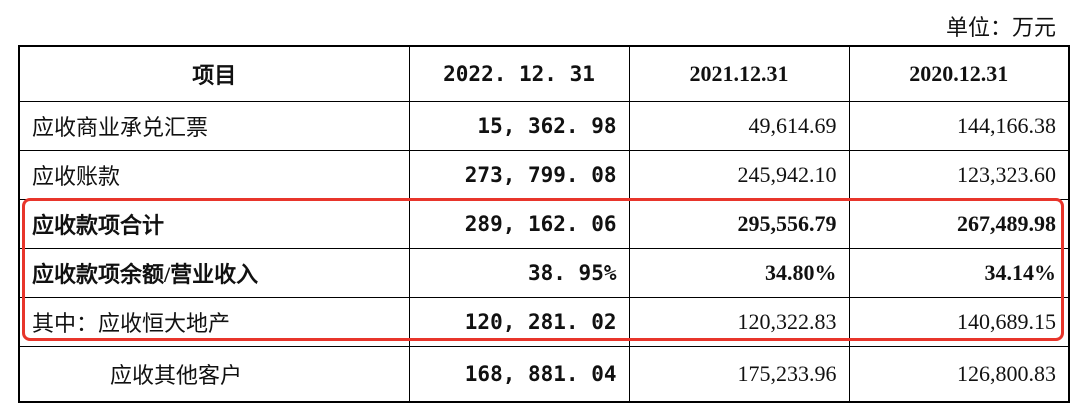  What do you see at coordinates (959, 73) in the screenshot?
I see `header-cell: 2020.12.31` at bounding box center [959, 73].